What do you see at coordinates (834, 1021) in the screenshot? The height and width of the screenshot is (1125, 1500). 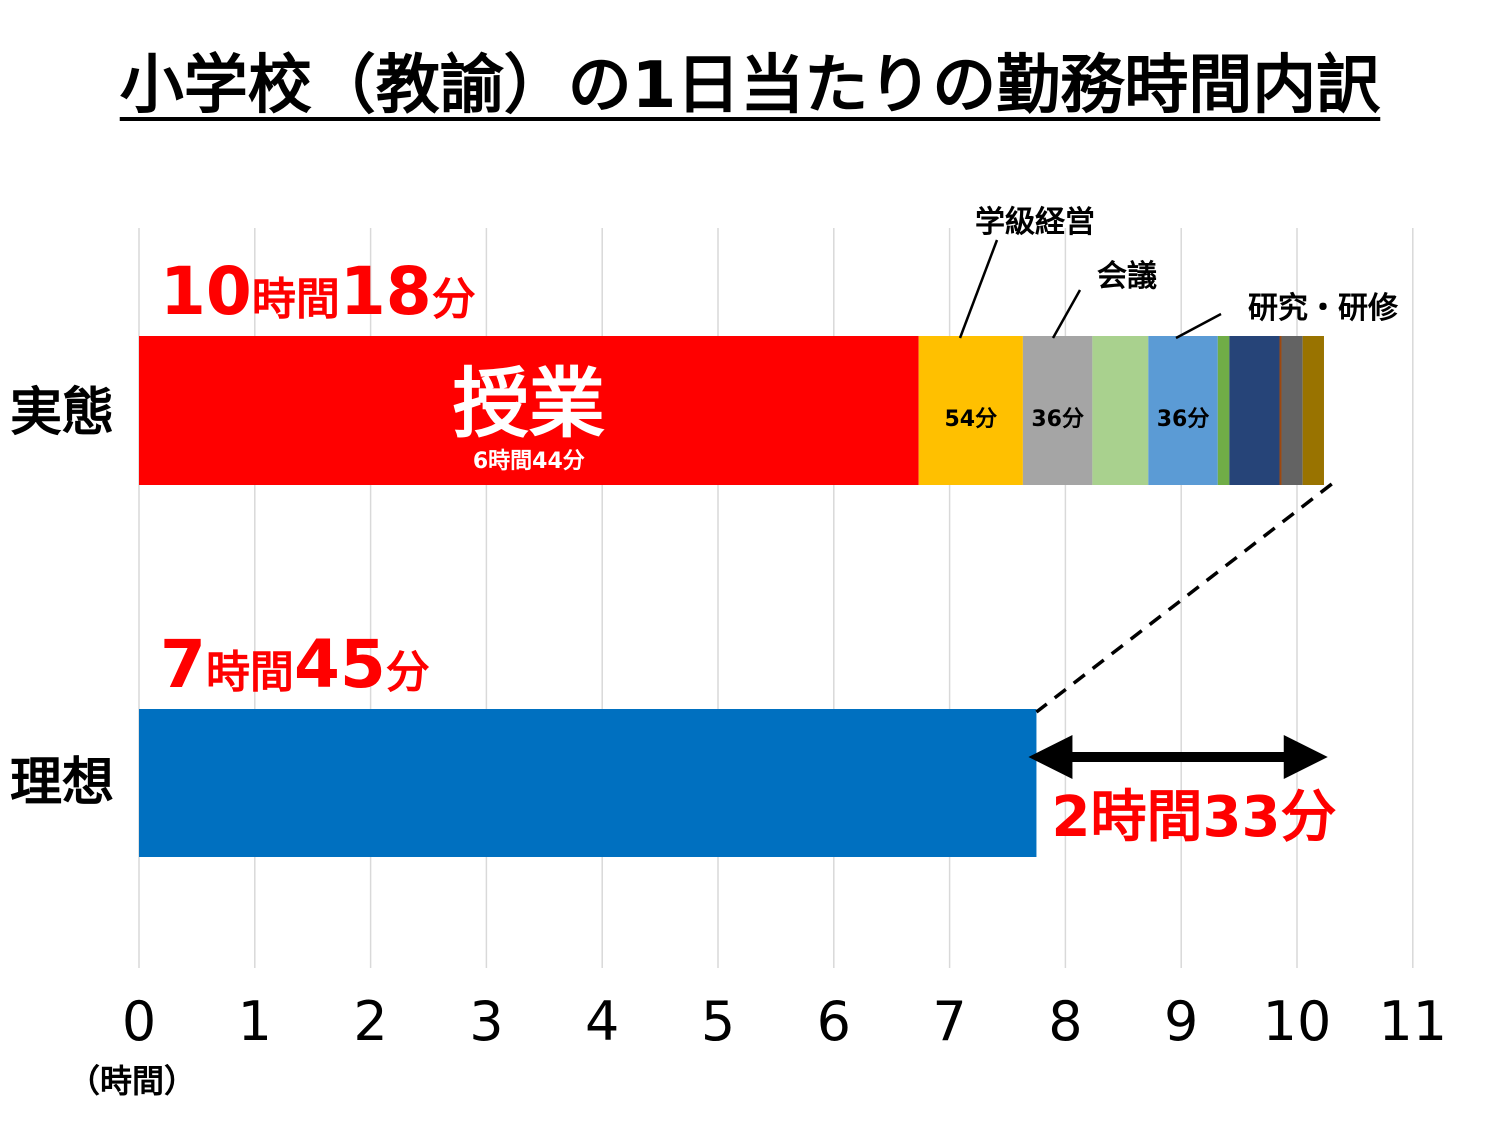 I see `x-tick-label: 6` at bounding box center [834, 1021].